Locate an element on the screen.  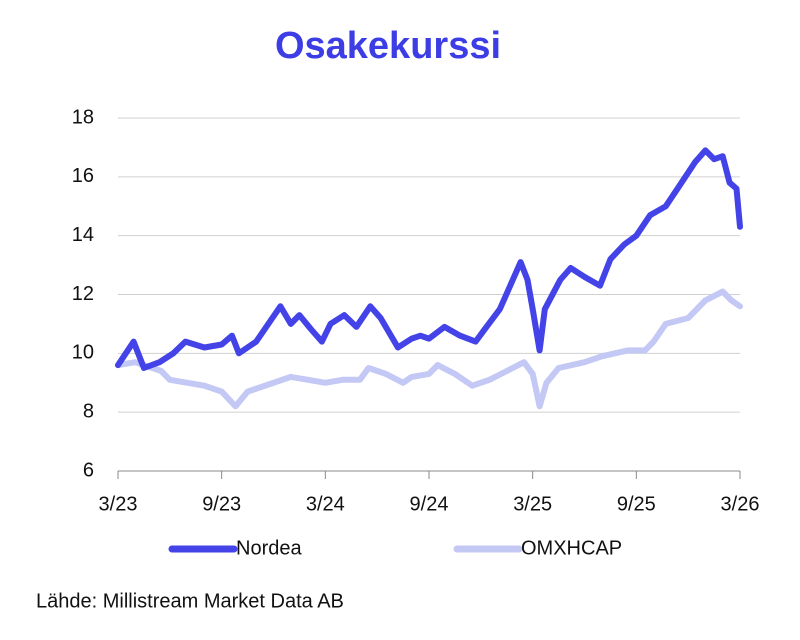
y-tick-label: 16 is located at coordinates (83, 176).